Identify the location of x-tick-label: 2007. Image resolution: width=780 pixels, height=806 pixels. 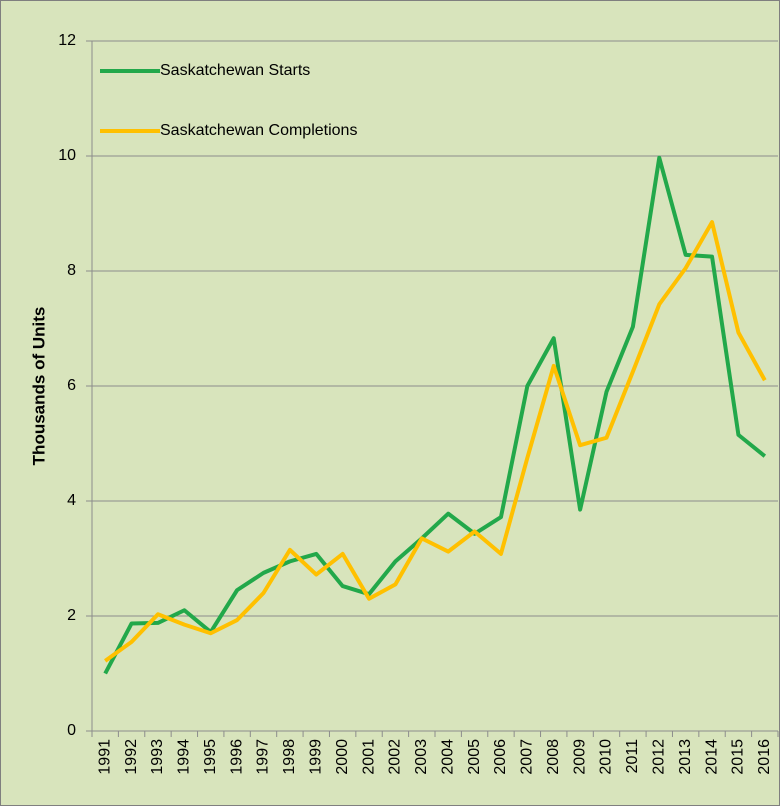
(527, 757).